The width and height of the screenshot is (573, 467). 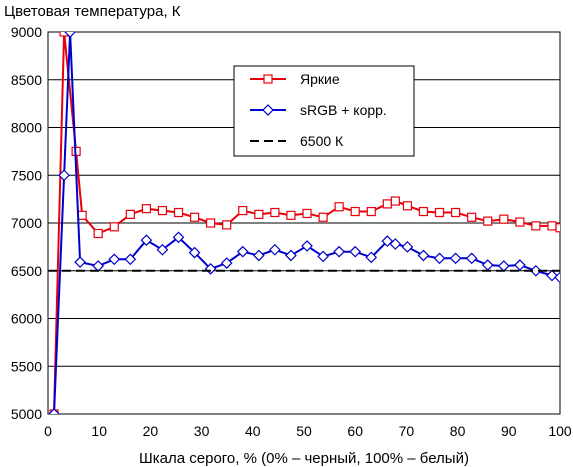 I want to click on y-tick-label: 8000, so click(x=26, y=128).